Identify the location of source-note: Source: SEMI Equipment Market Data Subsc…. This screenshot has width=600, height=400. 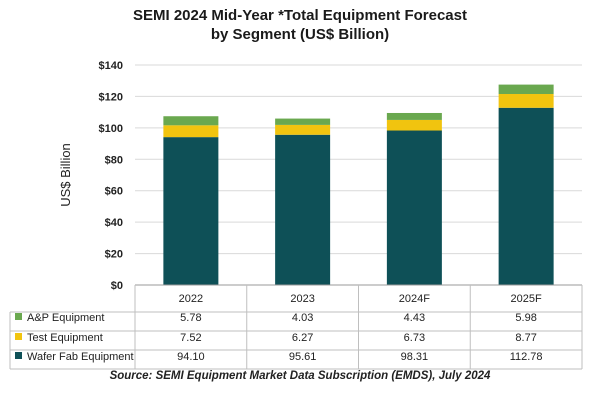
(300, 376).